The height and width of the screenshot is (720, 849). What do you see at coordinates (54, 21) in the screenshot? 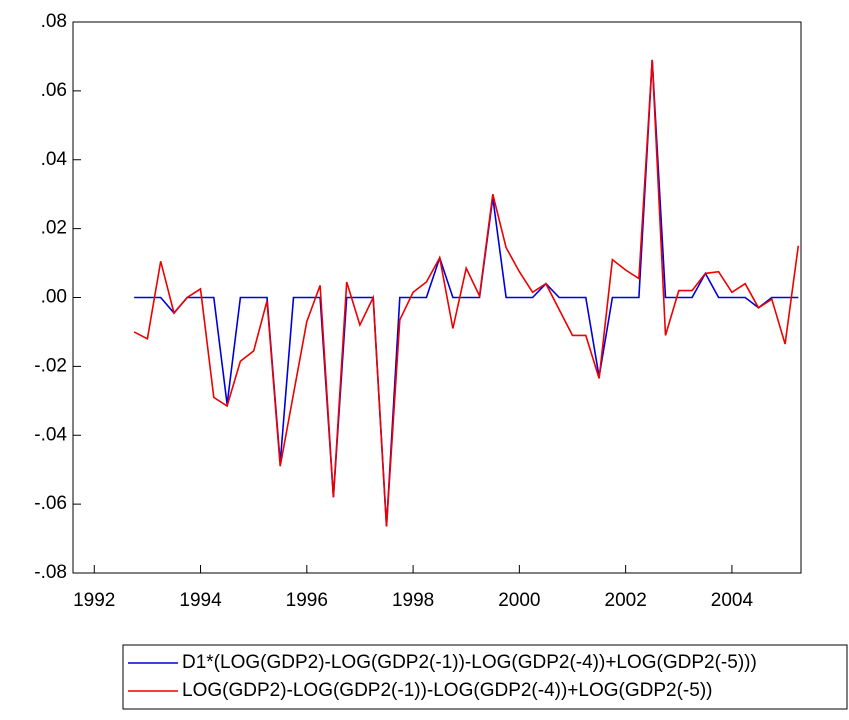
I see `y-tick-label: .08` at bounding box center [54, 21].